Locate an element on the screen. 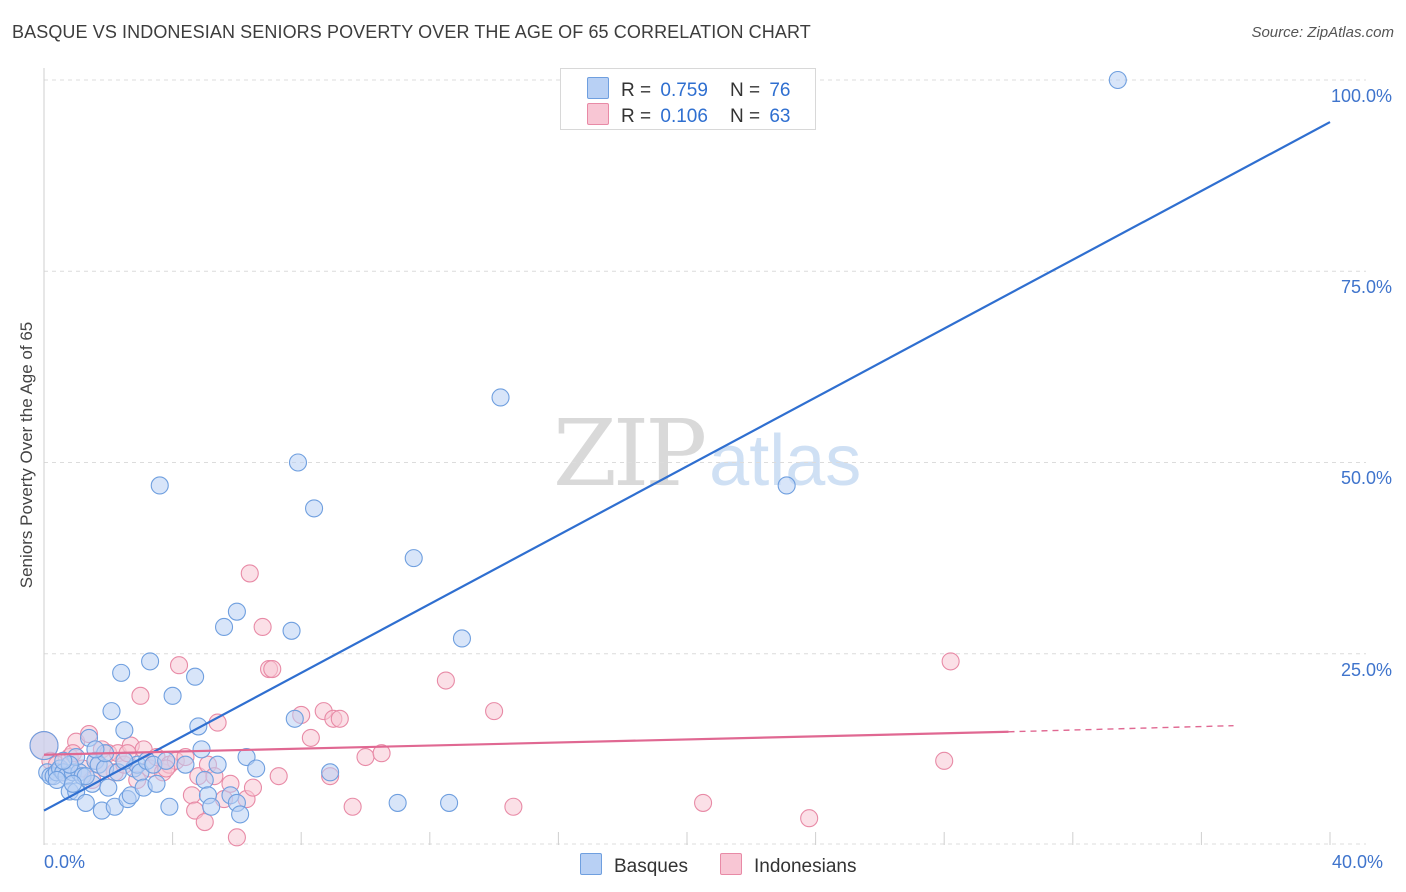 This screenshot has width=1406, height=892. legend-item-indonesians: Indonesians is located at coordinates (788, 865).